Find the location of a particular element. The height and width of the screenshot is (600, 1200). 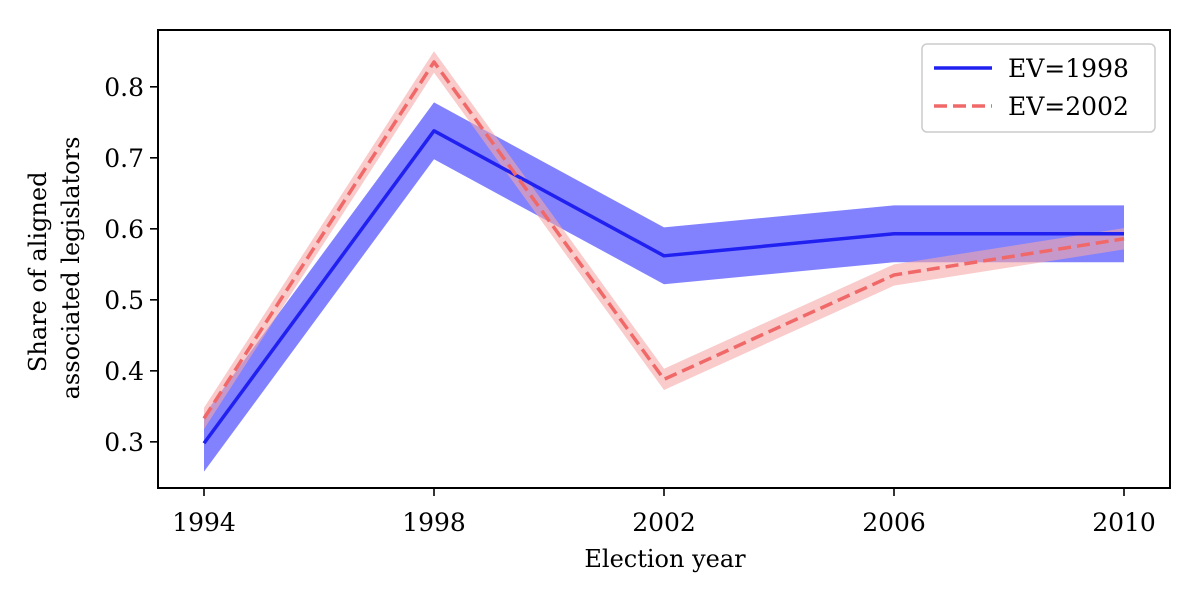

x-axis-ticks: 1994 1998 2002 2006 2010 is located at coordinates (664, 512).